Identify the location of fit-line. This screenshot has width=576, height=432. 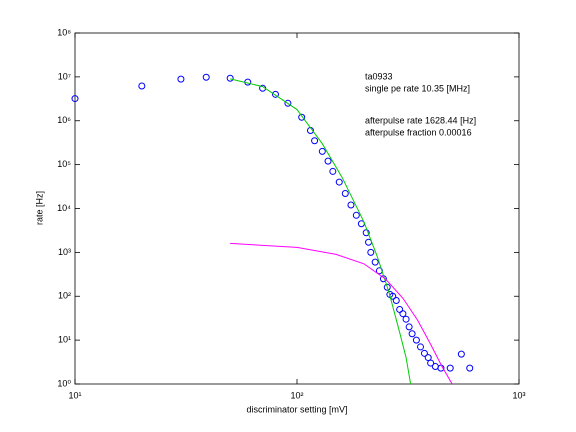
(341, 313).